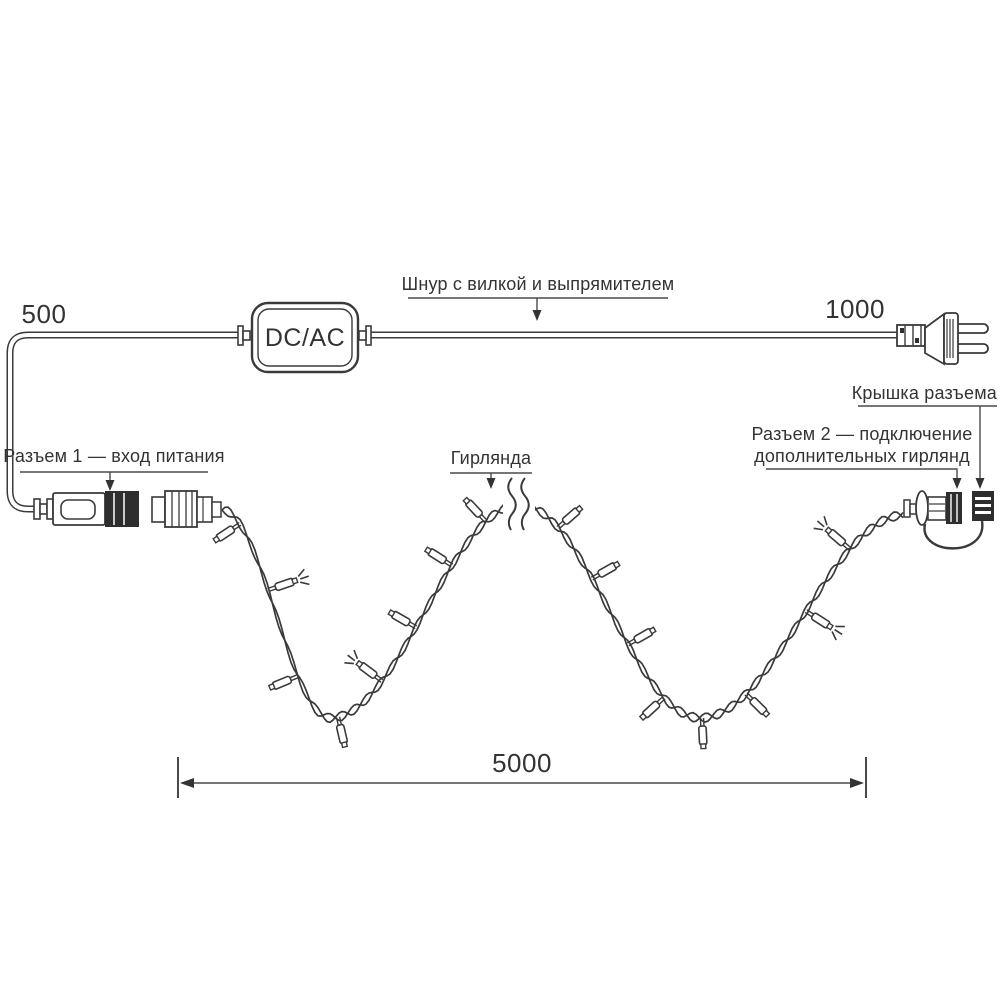 The width and height of the screenshot is (1000, 1000). What do you see at coordinates (957, 483) in the screenshot?
I see `connector2-leader-arrow` at bounding box center [957, 483].